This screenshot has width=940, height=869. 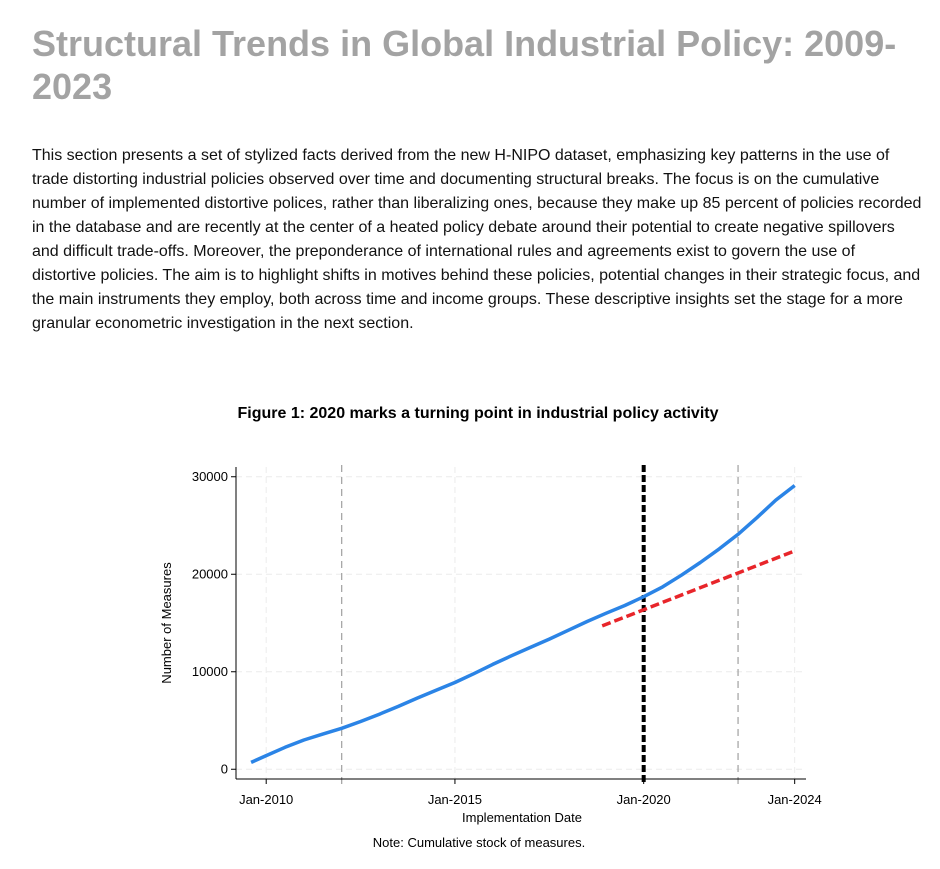 I want to click on figure-note: Note: Cumulative stock of measures., so click(x=479, y=842).